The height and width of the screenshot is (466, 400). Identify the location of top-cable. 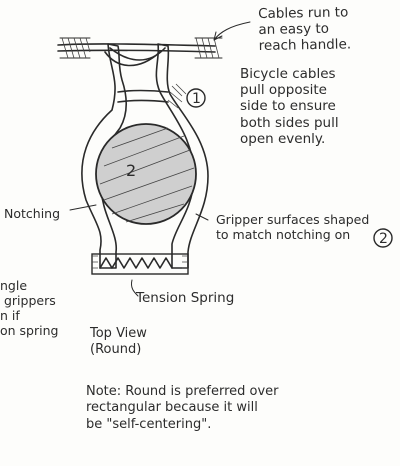
(136, 48).